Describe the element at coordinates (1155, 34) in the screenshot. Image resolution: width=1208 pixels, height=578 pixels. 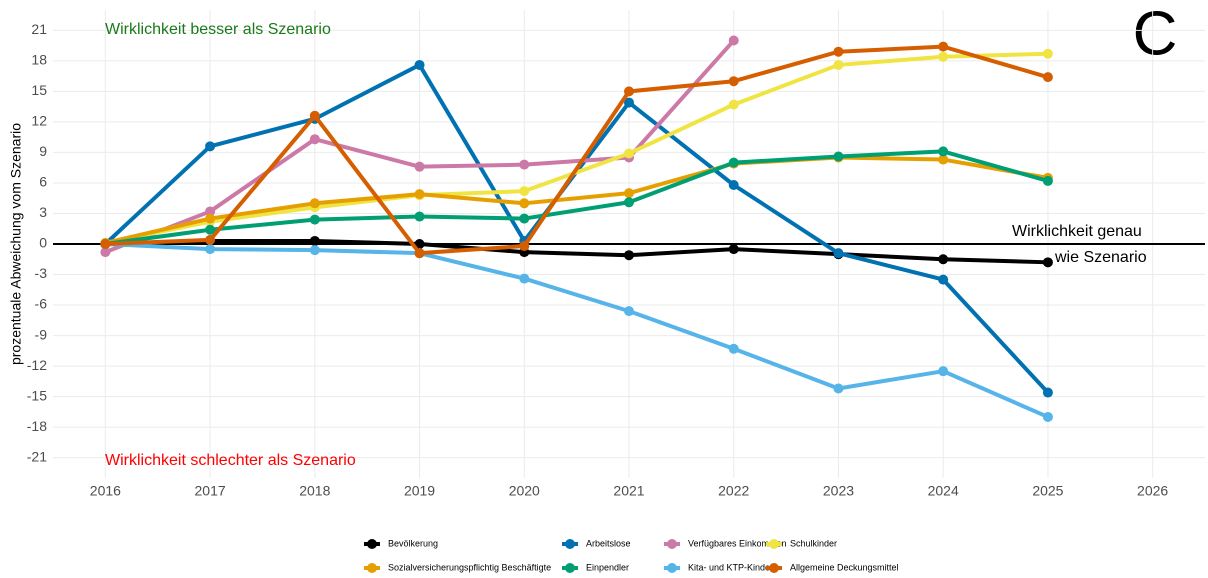
I see `panel-label: C` at that location.